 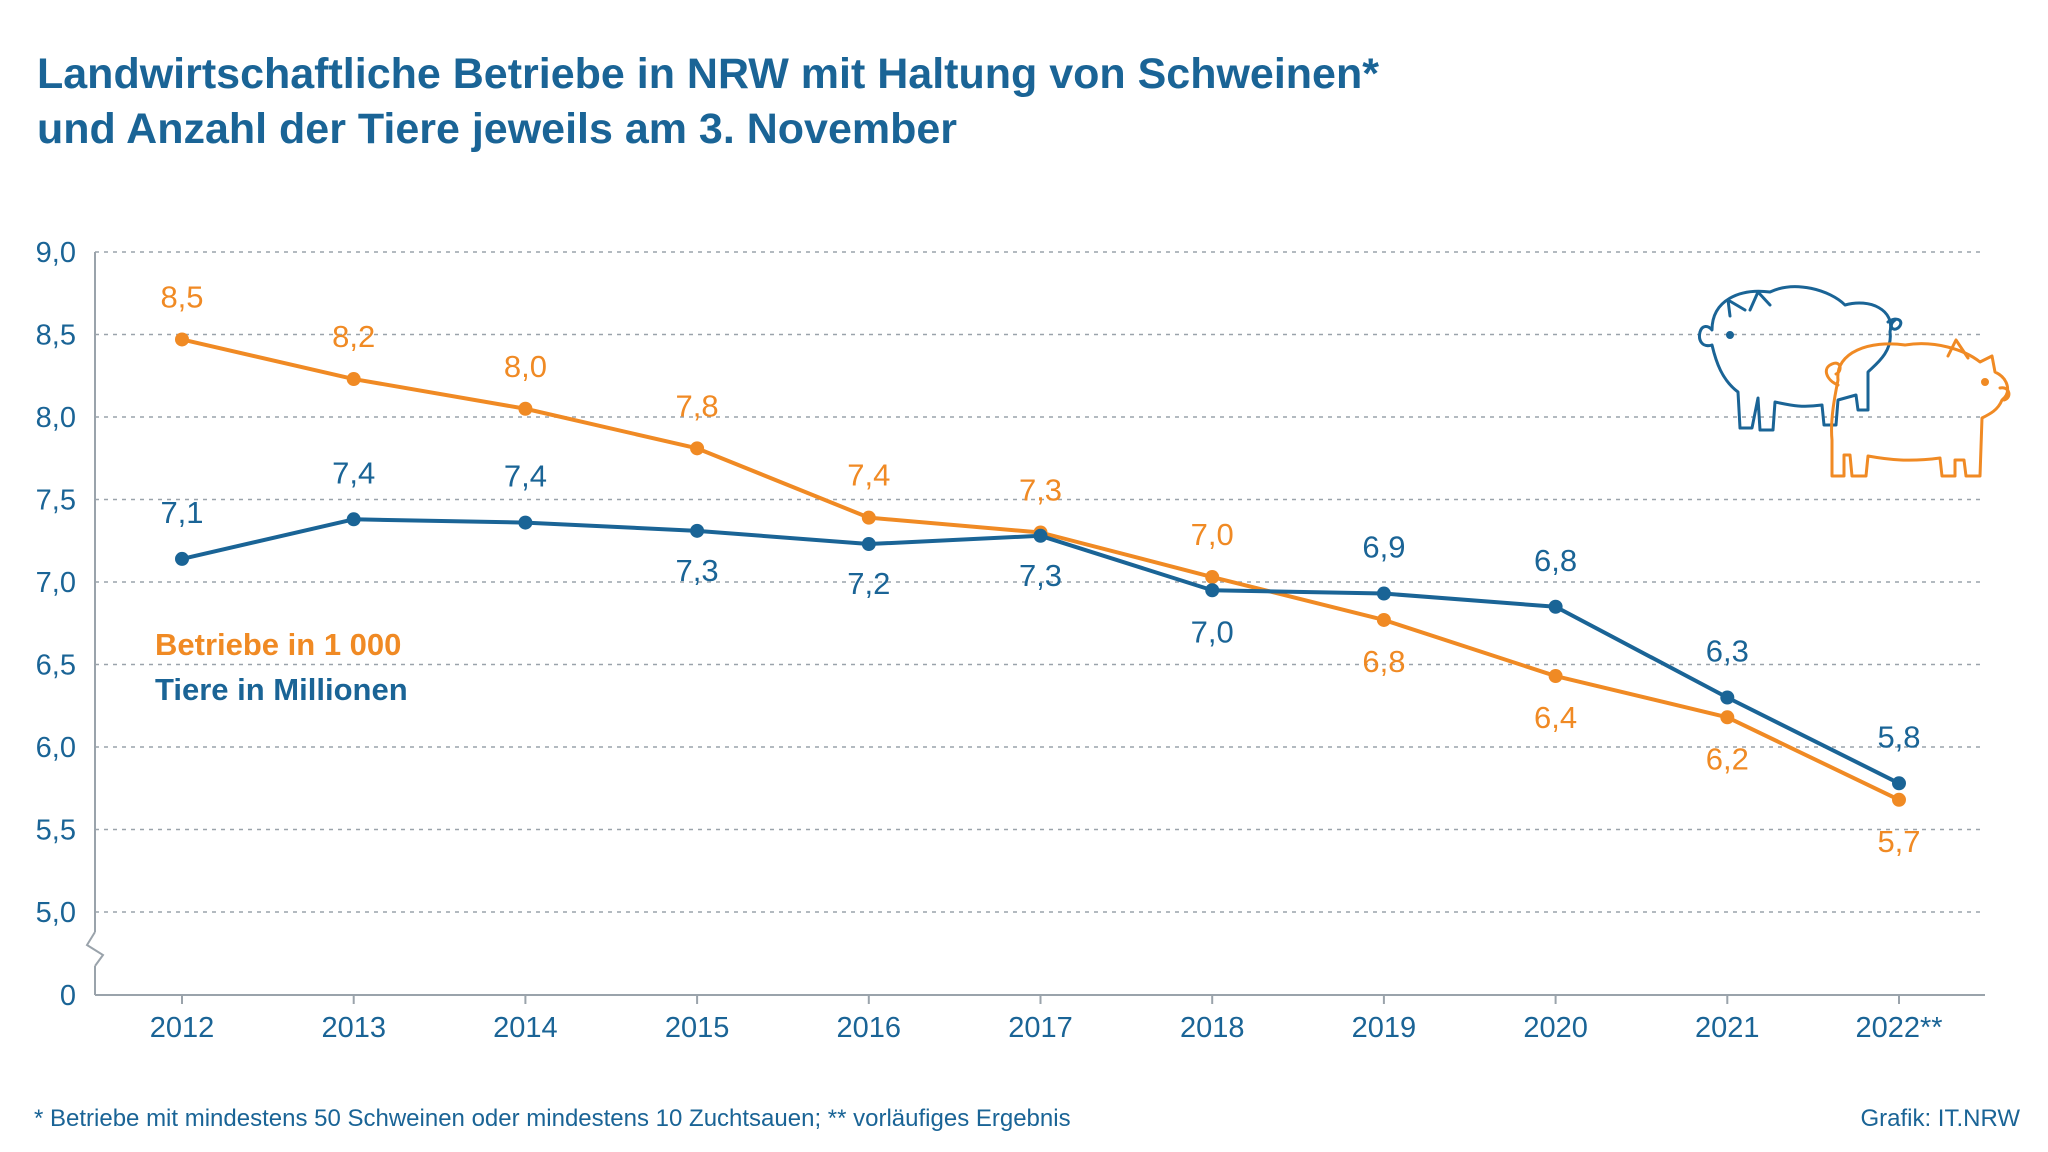 I want to click on data-label-betriebe: 7,4, so click(x=868, y=475).